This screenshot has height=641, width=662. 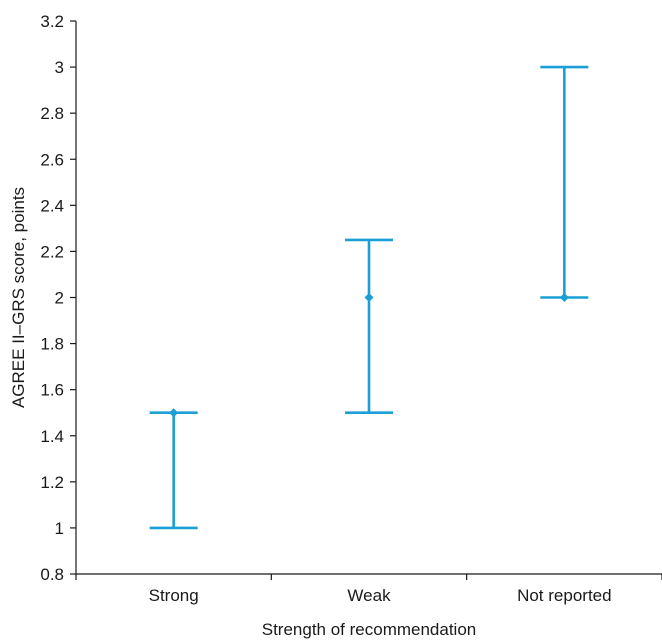 I want to click on x-axis-ticks: Strong Weak Not reported, so click(x=369, y=589).